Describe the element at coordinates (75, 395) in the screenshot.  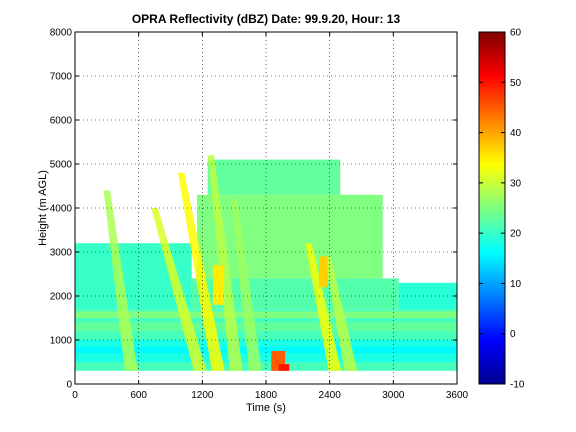
I see `x-tick-label: 0` at that location.